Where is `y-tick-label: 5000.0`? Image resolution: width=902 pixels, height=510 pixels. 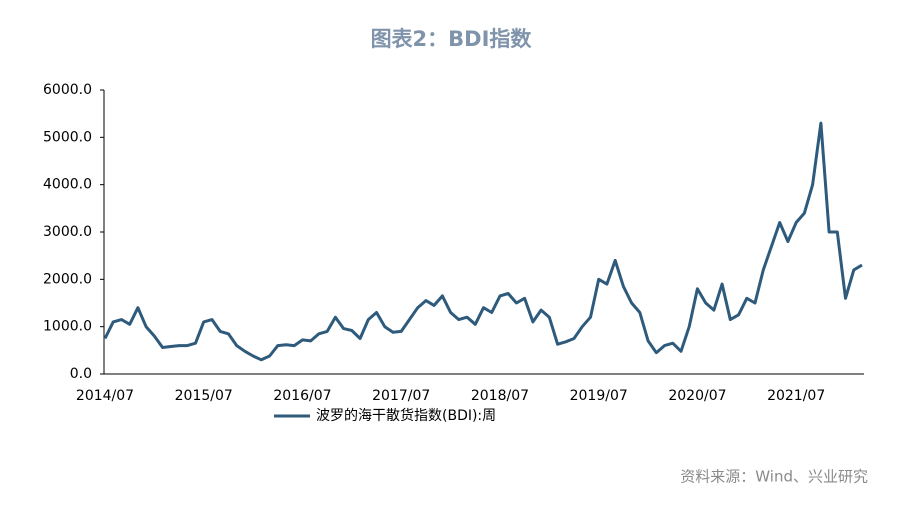
y-tick-label: 5000.0 is located at coordinates (67, 137).